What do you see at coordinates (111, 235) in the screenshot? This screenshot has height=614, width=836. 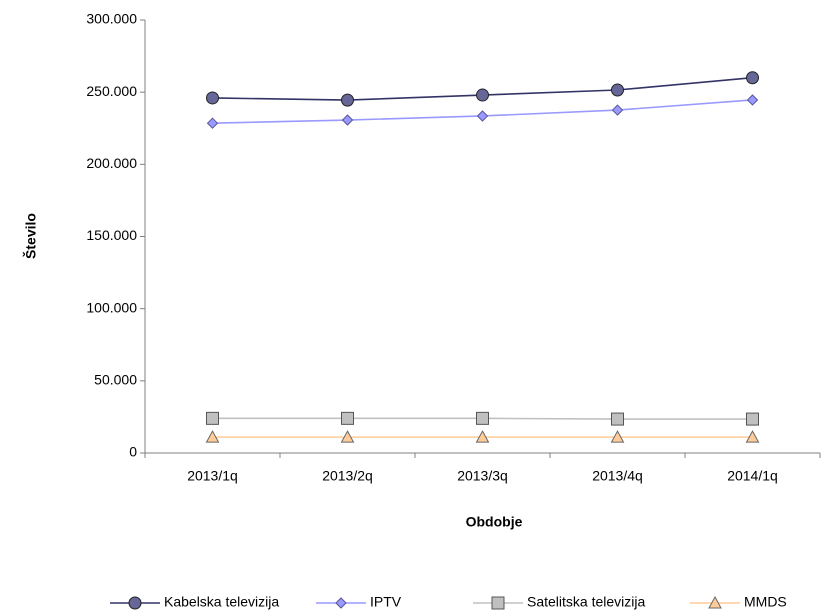 I see `y-tick-label: 150.000` at bounding box center [111, 235].